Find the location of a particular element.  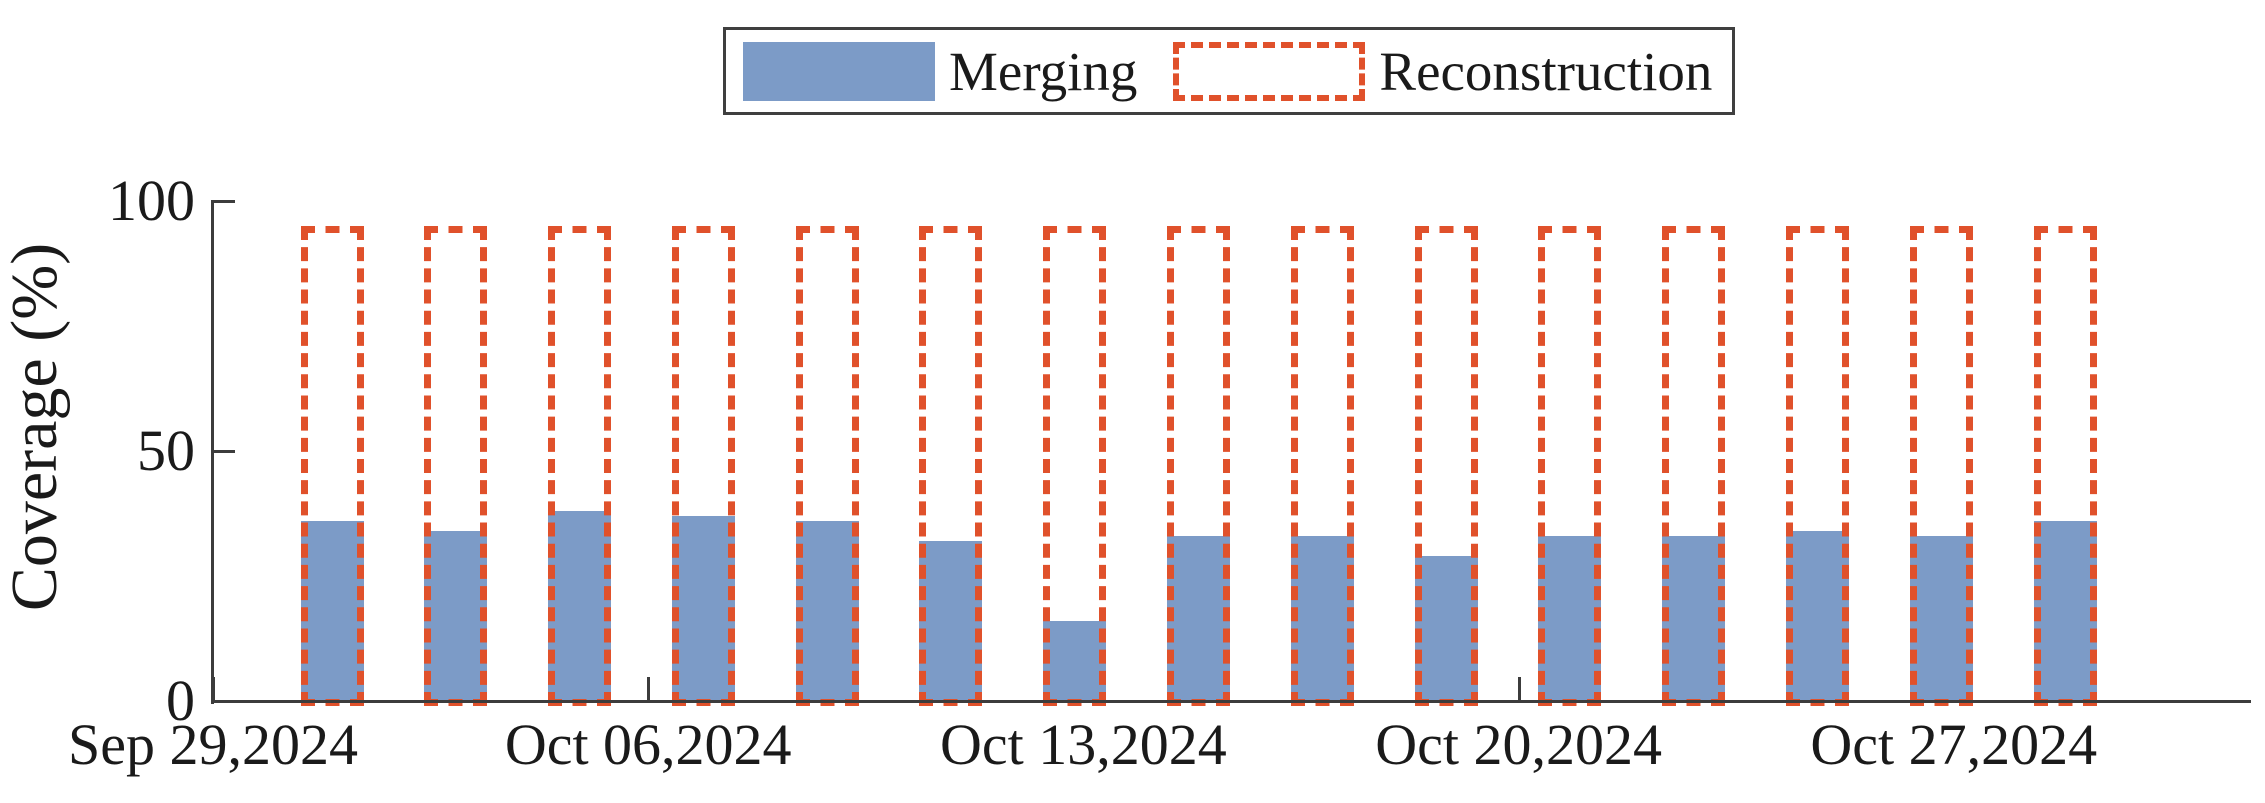

legend-label-merging: Merging is located at coordinates (1043, 71).